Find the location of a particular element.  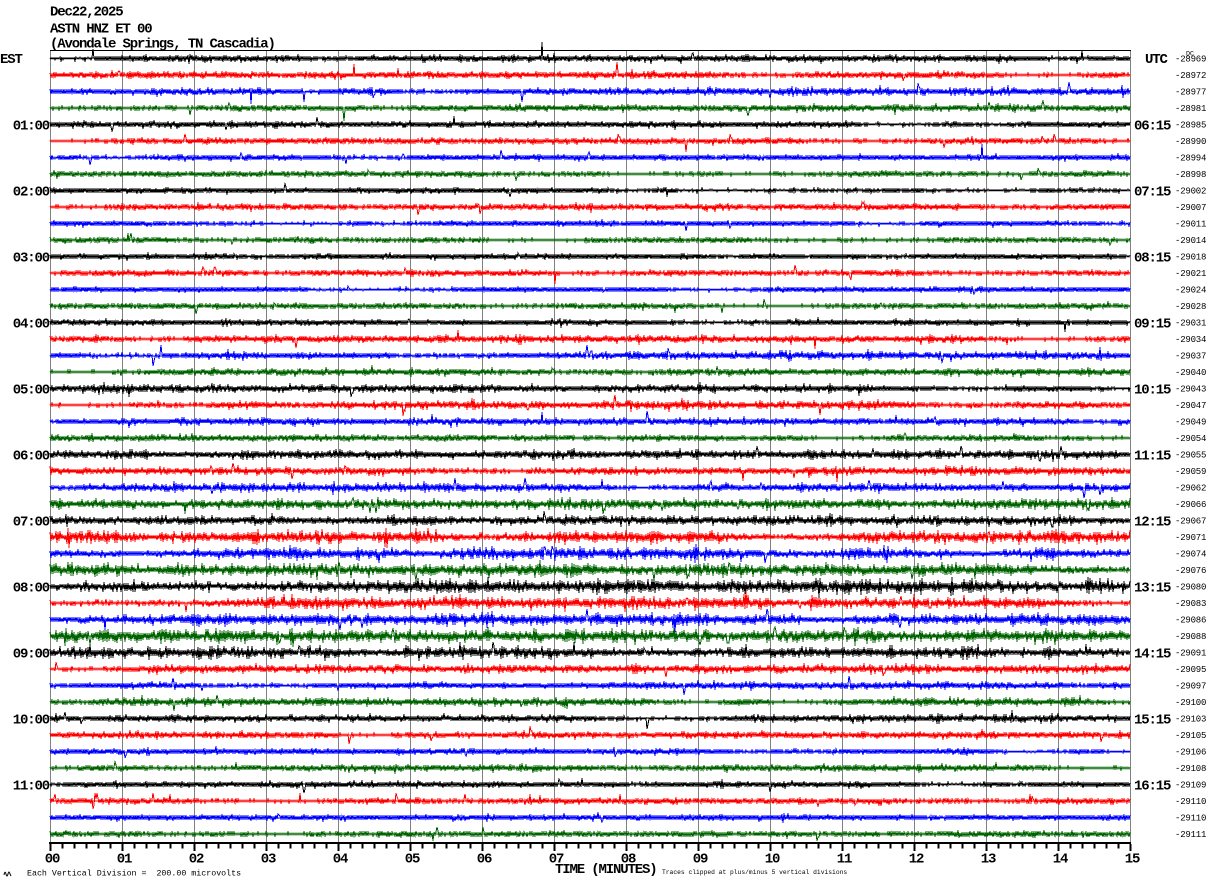

svg-text: -28981 is located at coordinates (1190, 109).